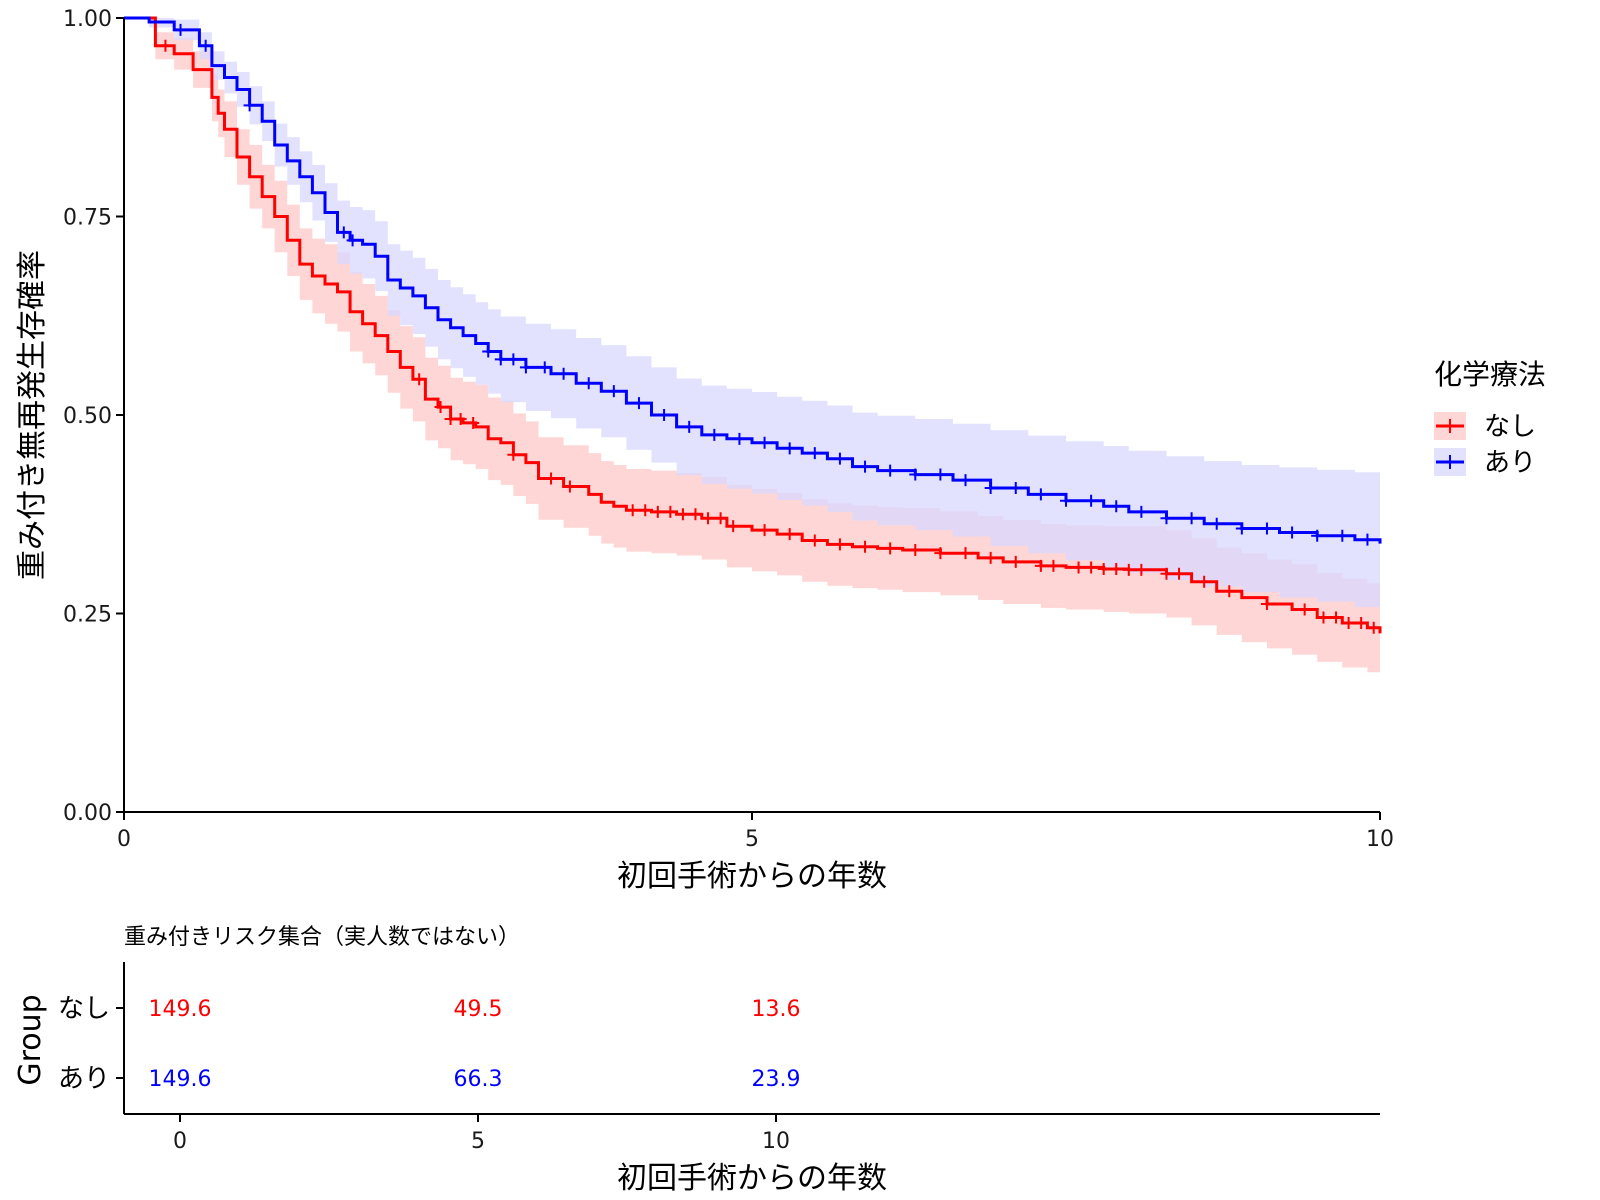 Image resolution: width=1600 pixels, height=1200 pixels. I want to click on risk-row-2-value-2: 66.3, so click(478, 1079).